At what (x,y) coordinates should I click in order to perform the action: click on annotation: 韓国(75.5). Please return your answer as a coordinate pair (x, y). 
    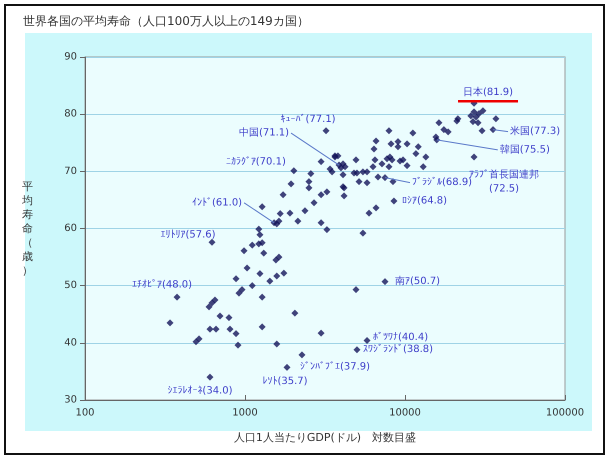
    Looking at the image, I should click on (525, 149).